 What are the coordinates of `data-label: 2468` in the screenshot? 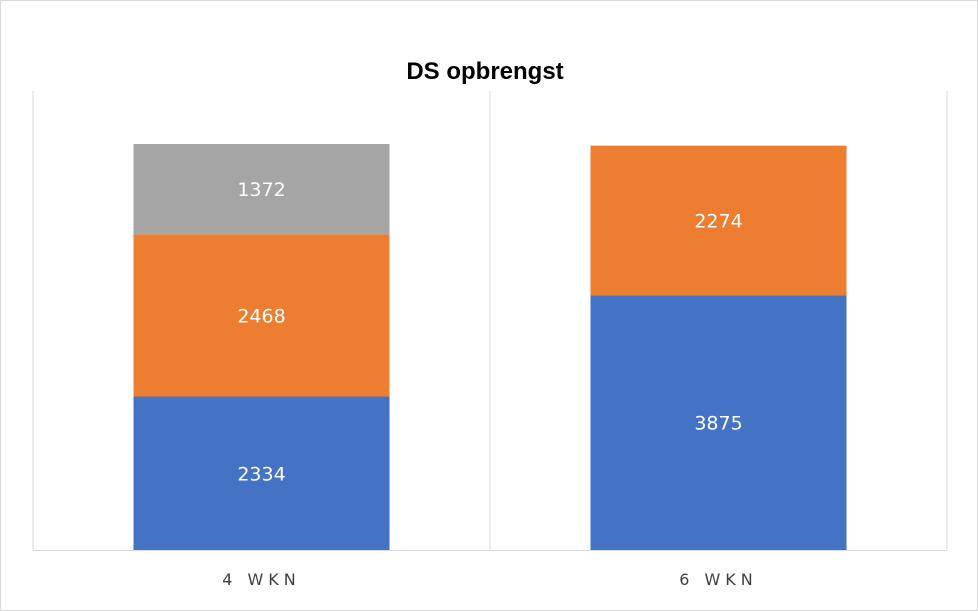 It's located at (261, 316).